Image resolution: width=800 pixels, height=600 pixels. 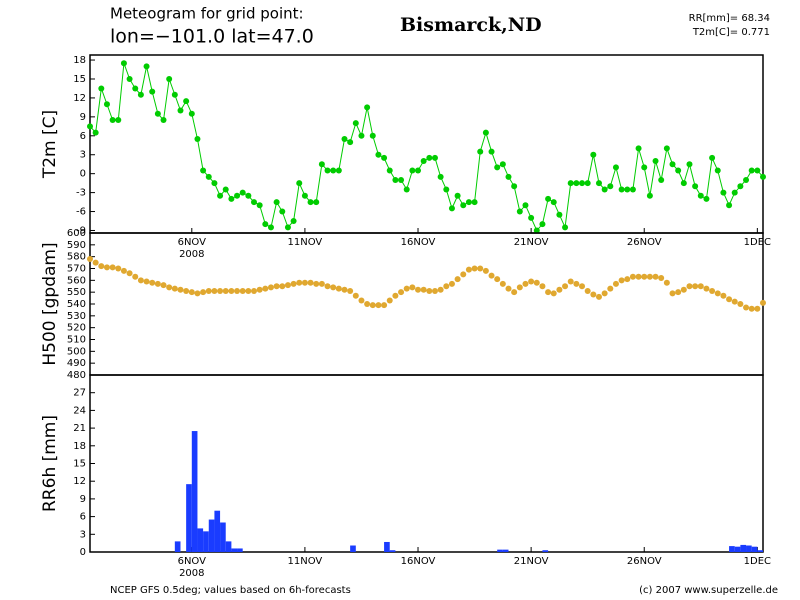 I want to click on y-tick-label: 27, so click(x=79, y=393).